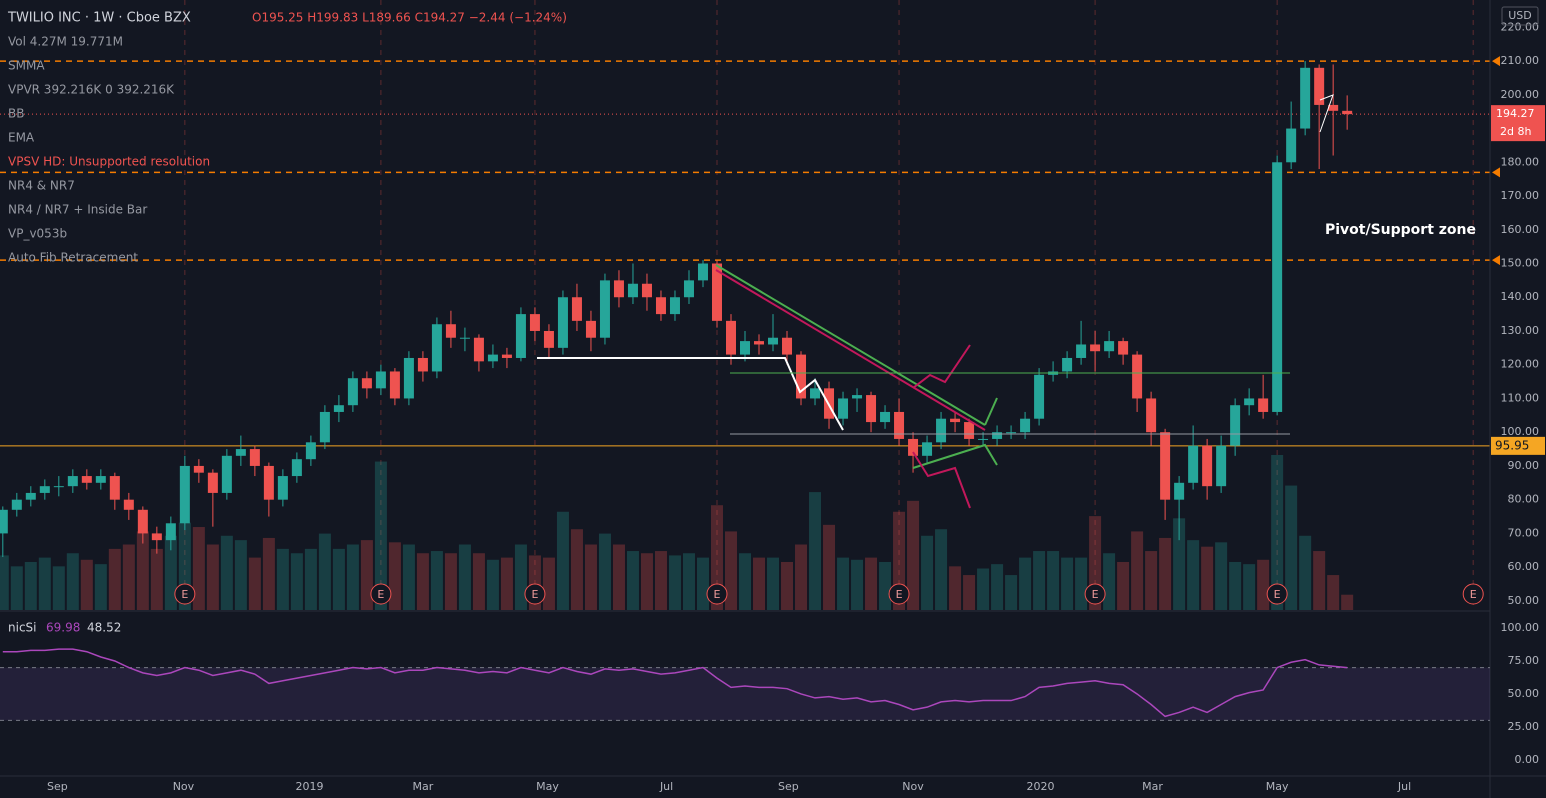 The height and width of the screenshot is (798, 1546). Describe the element at coordinates (1520, 397) in the screenshot. I see `y-tick-label: 110.00` at that location.